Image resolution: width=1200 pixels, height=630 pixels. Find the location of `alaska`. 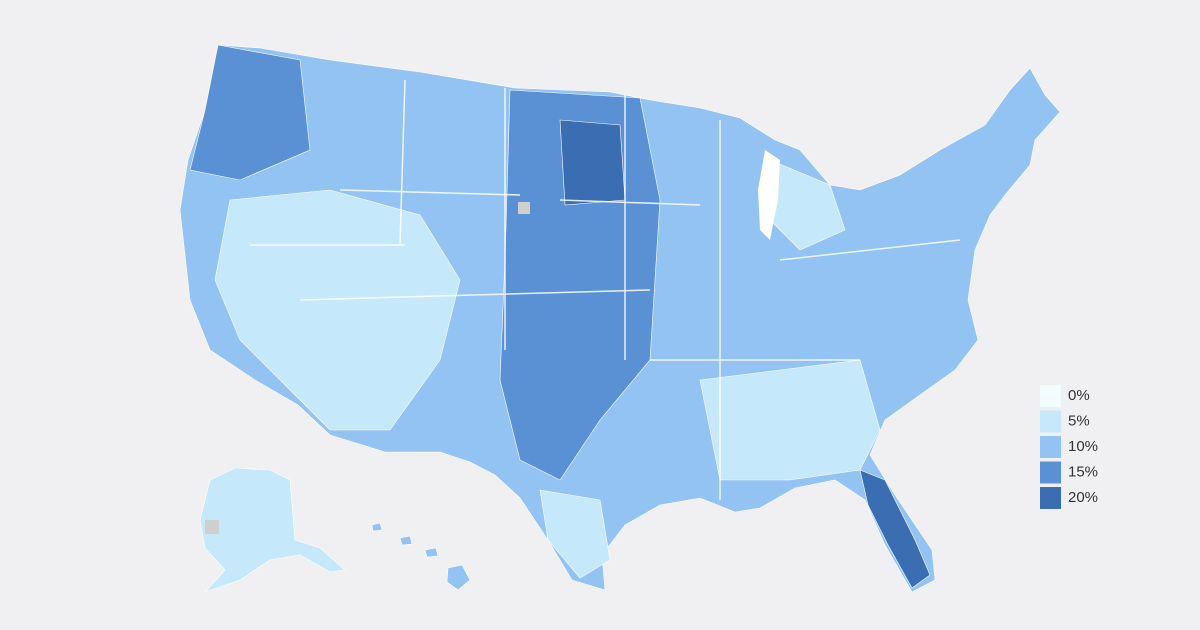

alaska is located at coordinates (272, 530).